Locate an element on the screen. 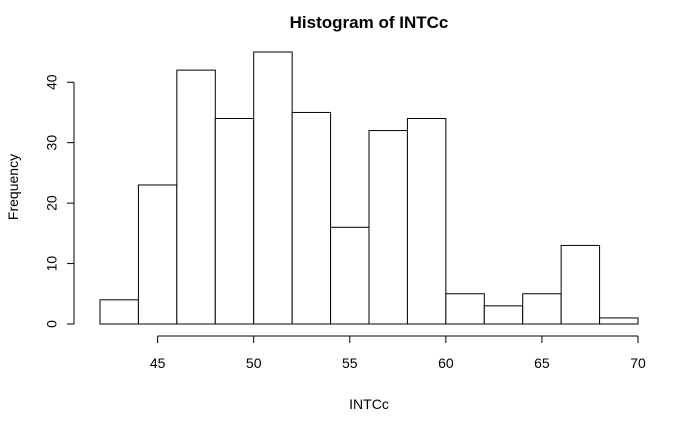 This screenshot has height=432, width=700. x-axis-label: INTCc is located at coordinates (369, 404).